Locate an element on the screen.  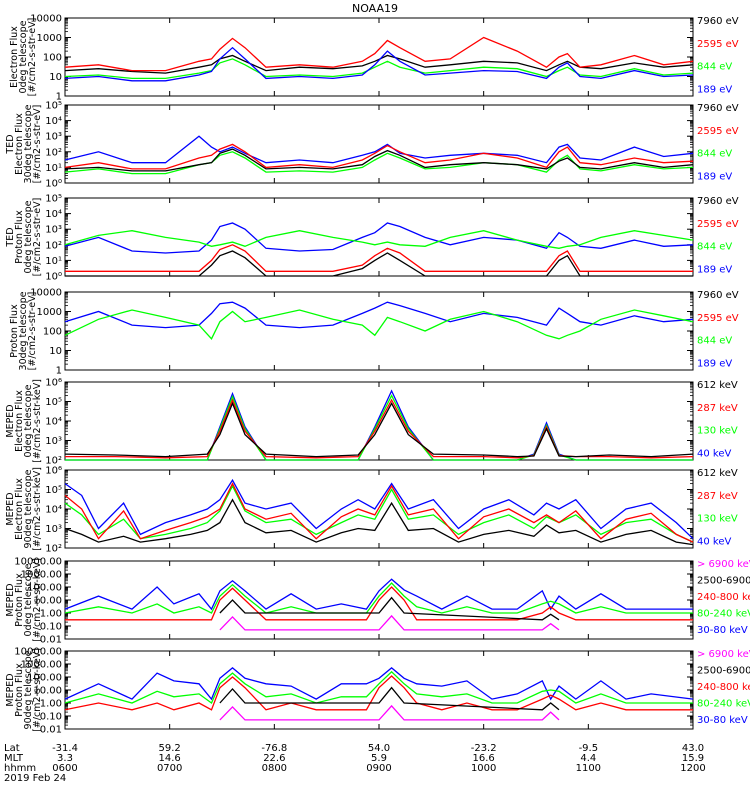
time-axis-tick-label: 1100 is located at coordinates (588, 768).